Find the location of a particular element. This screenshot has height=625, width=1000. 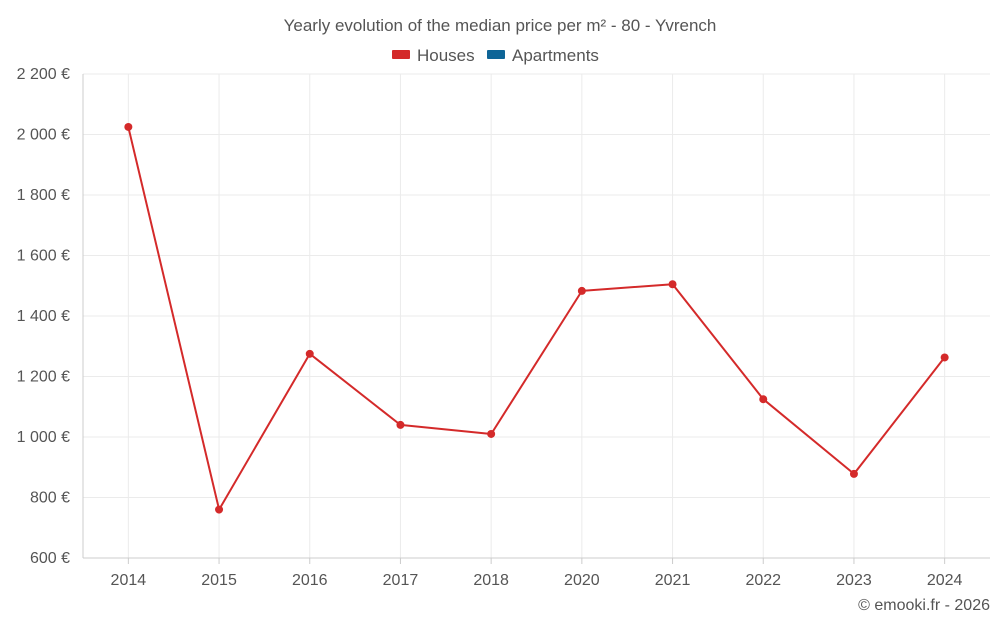

x-axis-labels: 2014 2015 2016 2017 2018 2020 2021 2022 2023 2024 is located at coordinates (537, 580).